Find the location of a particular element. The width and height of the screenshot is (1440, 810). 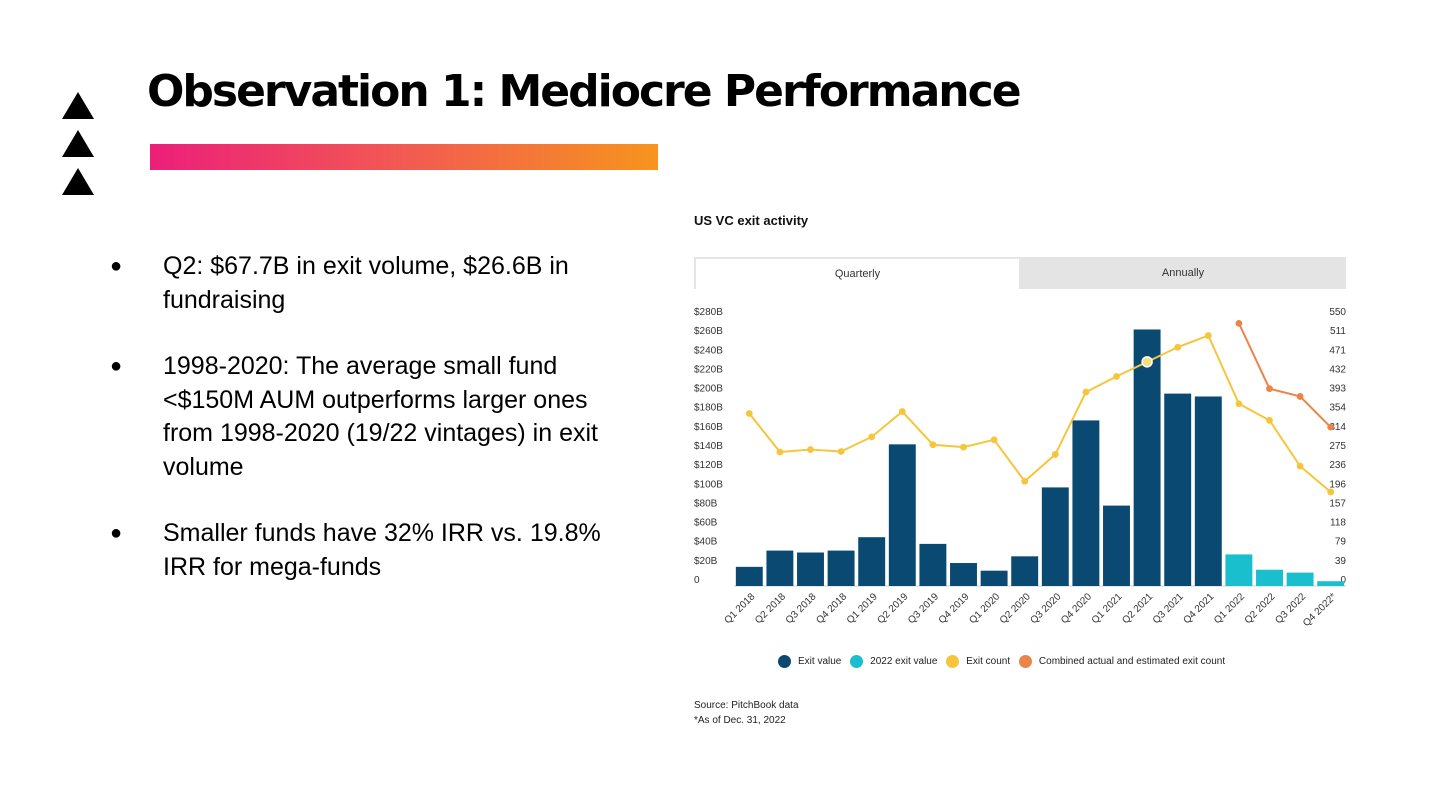

legend-label: Combined actual and estimated exit count is located at coordinates (1132, 661).